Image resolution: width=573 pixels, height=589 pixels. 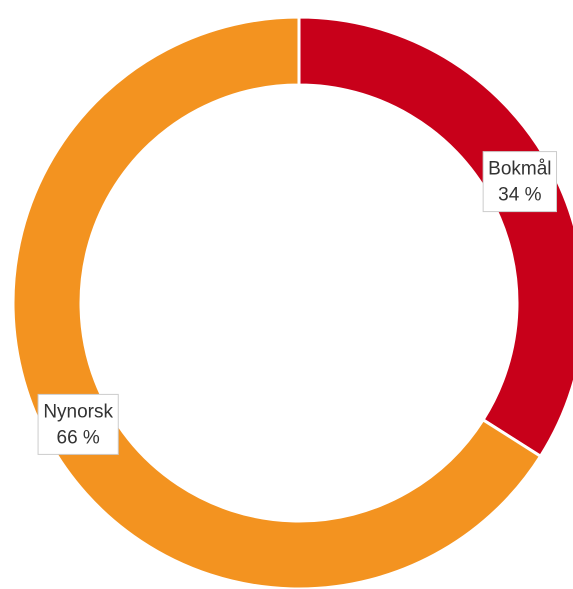 What do you see at coordinates (78, 411) in the screenshot?
I see `label-name: Nynorsk` at bounding box center [78, 411].